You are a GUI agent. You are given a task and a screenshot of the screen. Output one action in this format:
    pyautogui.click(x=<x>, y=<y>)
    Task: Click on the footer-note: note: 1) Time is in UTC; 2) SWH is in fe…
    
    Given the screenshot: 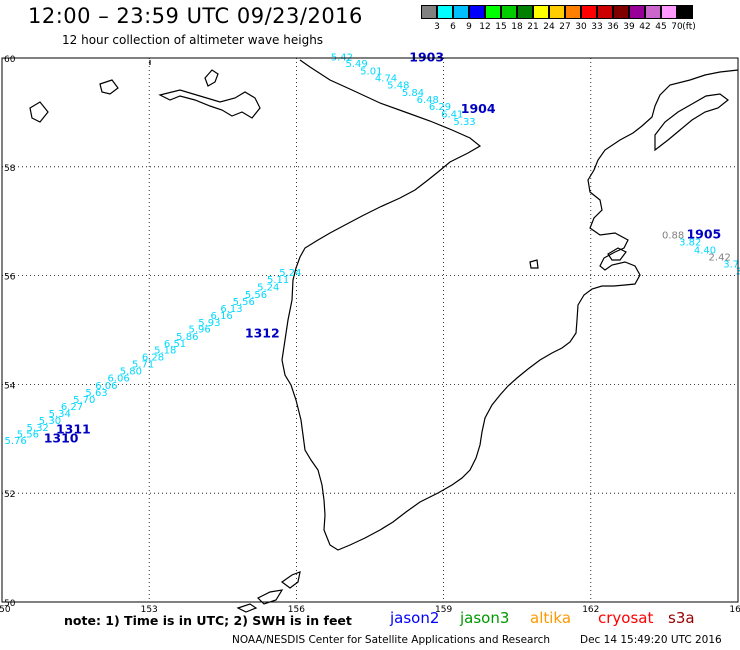 What is the action you would take?
    pyautogui.click(x=208, y=620)
    